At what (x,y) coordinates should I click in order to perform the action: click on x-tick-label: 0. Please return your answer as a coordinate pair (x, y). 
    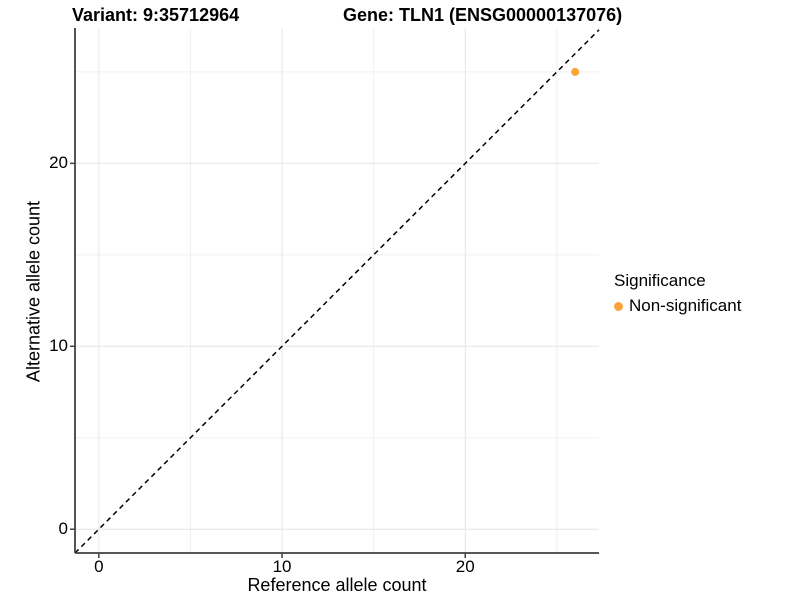
    Looking at the image, I should click on (99, 566).